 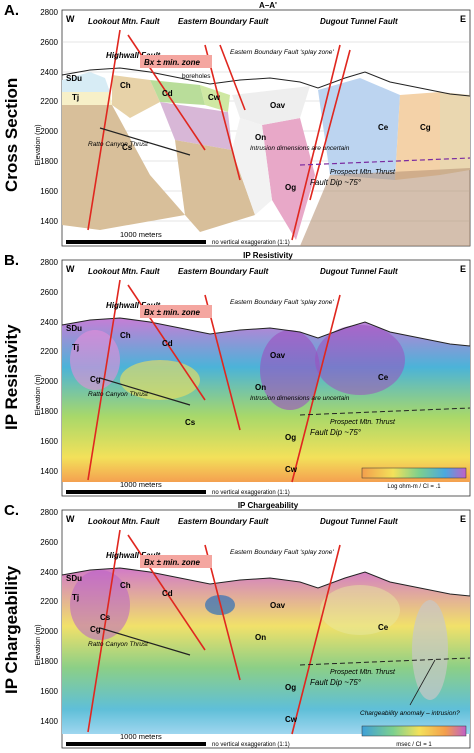 What do you see at coordinates (383, 377) in the screenshot?
I see `unit-ce-b: Ce` at bounding box center [383, 377].